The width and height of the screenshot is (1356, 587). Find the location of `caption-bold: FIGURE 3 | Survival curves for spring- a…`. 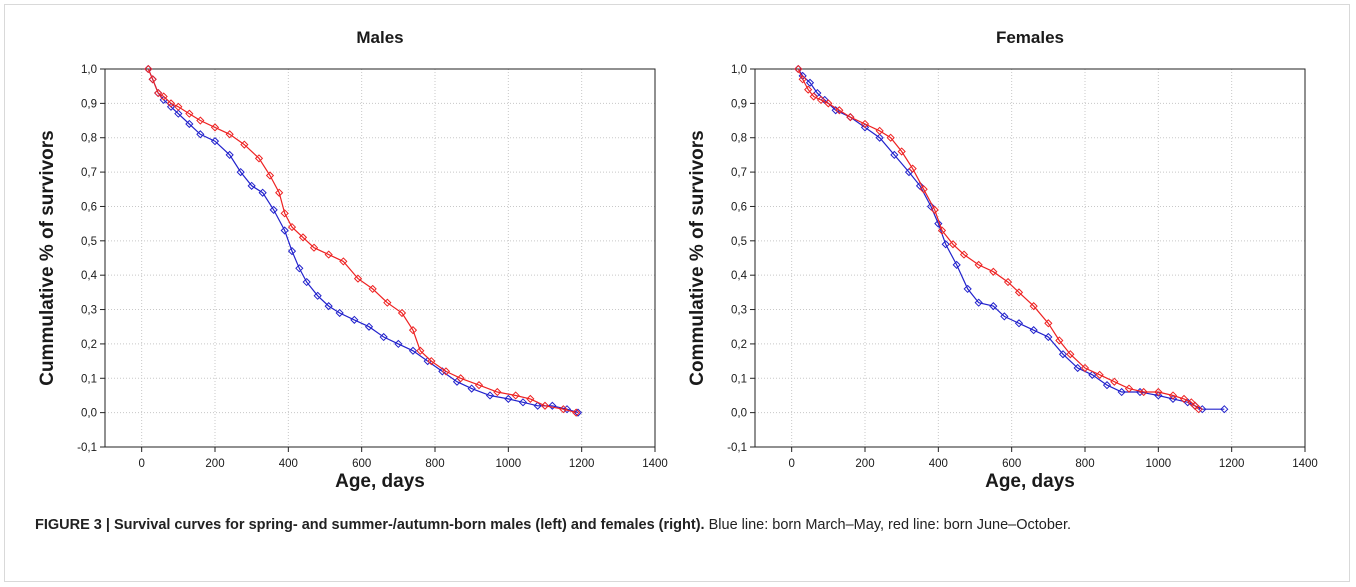

caption-bold: FIGURE 3 | Survival curves for spring- a… is located at coordinates (370, 525).